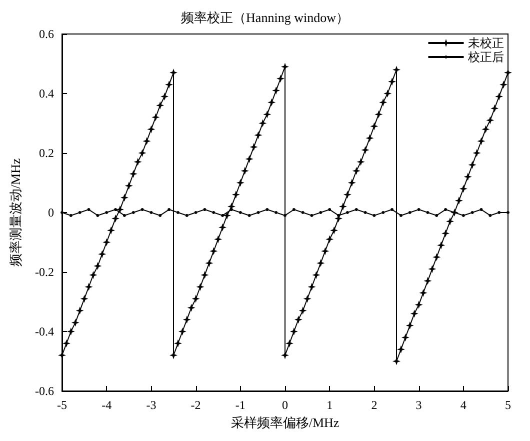 This screenshot has width=530, height=441. I want to click on x-tick-label: 0, so click(285, 405).